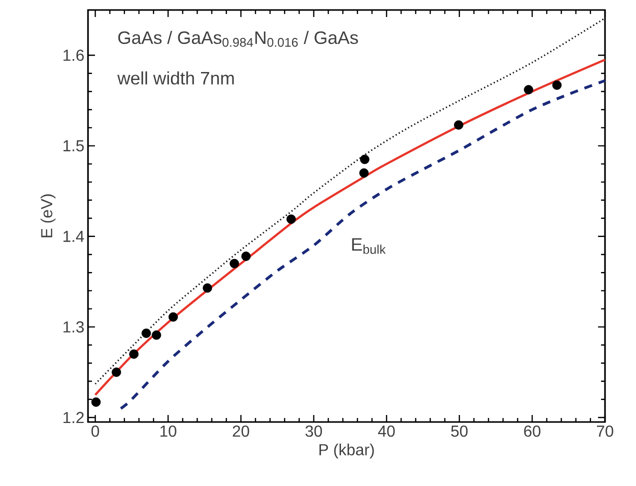  I want to click on x-axis-title: P (kbar), so click(346, 451).